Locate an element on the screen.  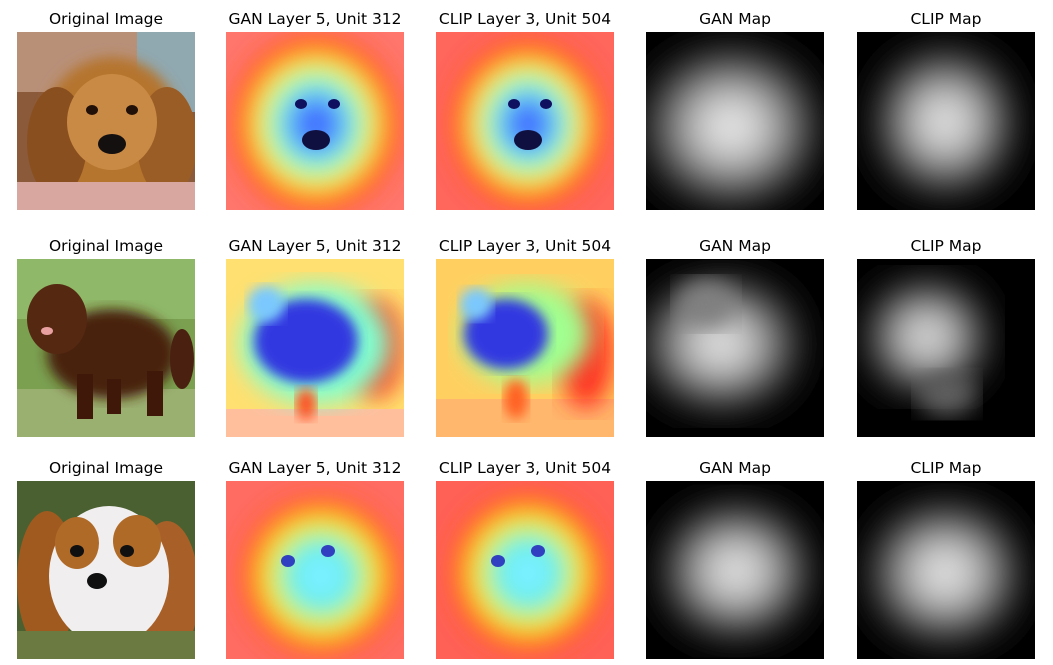
original-image-spaniel is located at coordinates (106, 121).